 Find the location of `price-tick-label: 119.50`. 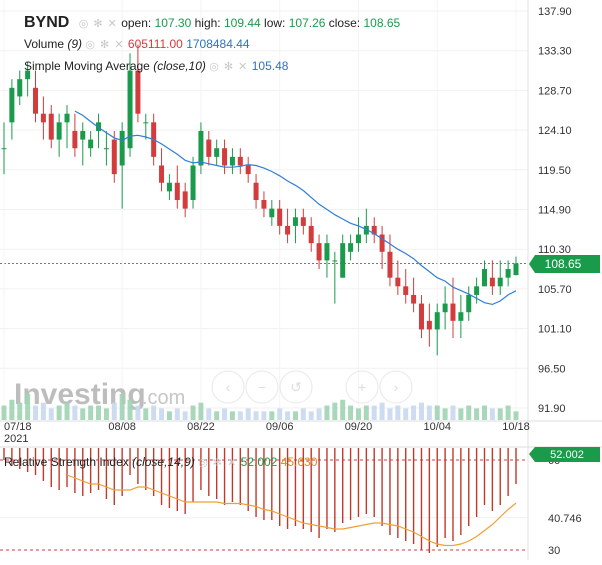

price-tick-label: 119.50 is located at coordinates (554, 171).